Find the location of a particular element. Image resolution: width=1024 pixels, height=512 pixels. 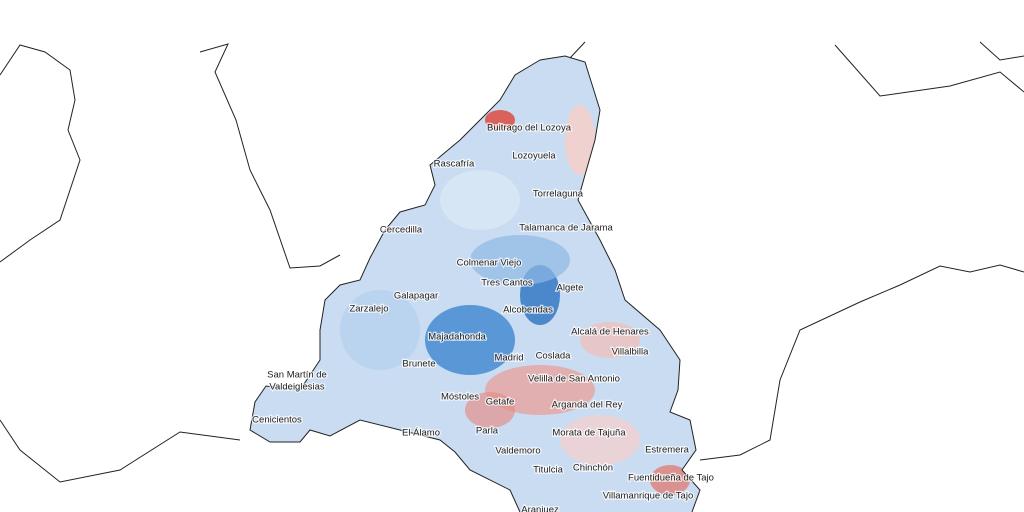

place-label: Colmenar Viejo is located at coordinates (489, 263).